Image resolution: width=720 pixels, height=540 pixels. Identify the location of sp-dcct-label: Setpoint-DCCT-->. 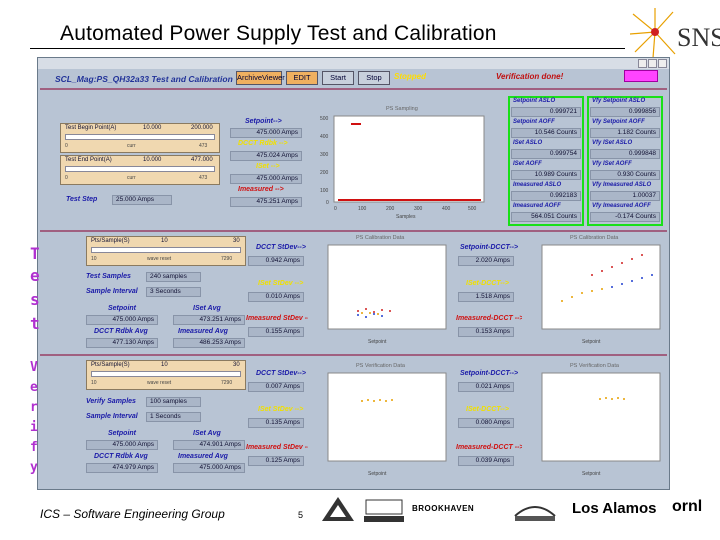
(489, 373).